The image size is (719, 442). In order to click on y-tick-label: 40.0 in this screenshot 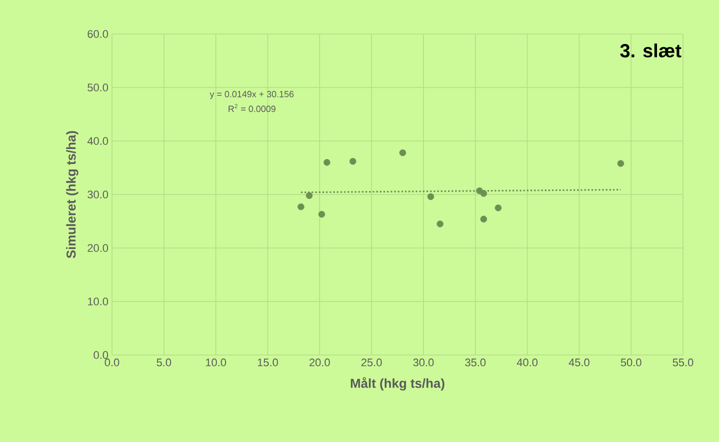, I will do `click(97, 141)`.